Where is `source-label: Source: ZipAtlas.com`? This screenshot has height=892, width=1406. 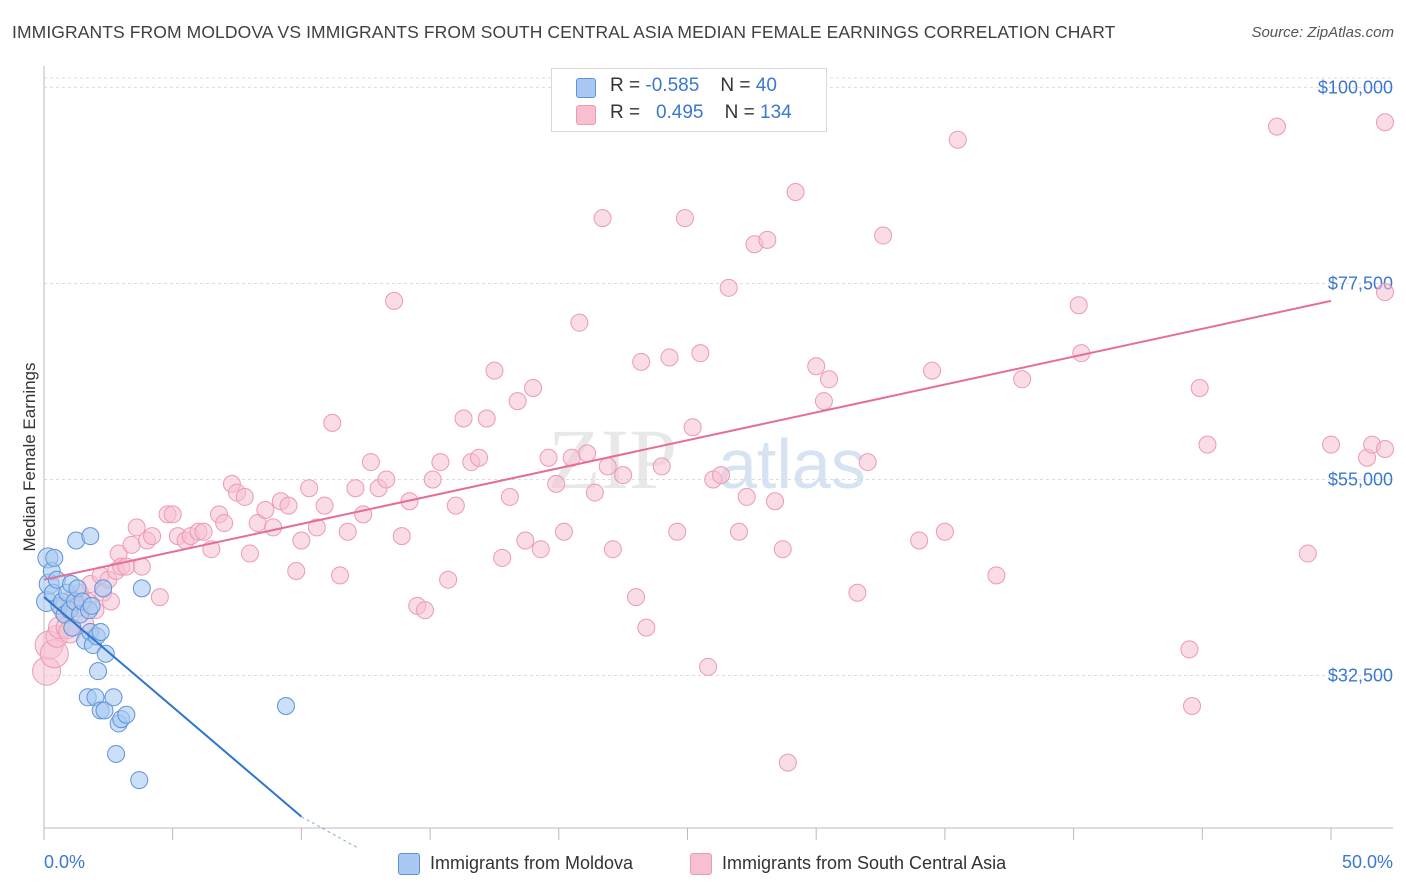 source-label: Source: ZipAtlas.com is located at coordinates (1322, 32).